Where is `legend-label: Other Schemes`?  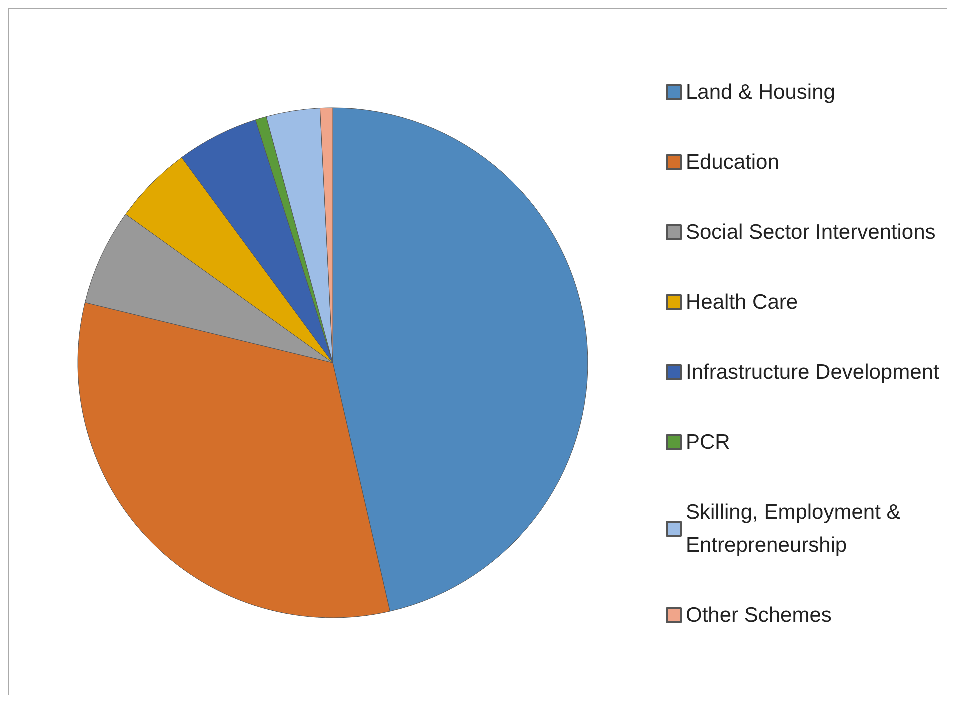
legend-label: Other Schemes is located at coordinates (759, 615).